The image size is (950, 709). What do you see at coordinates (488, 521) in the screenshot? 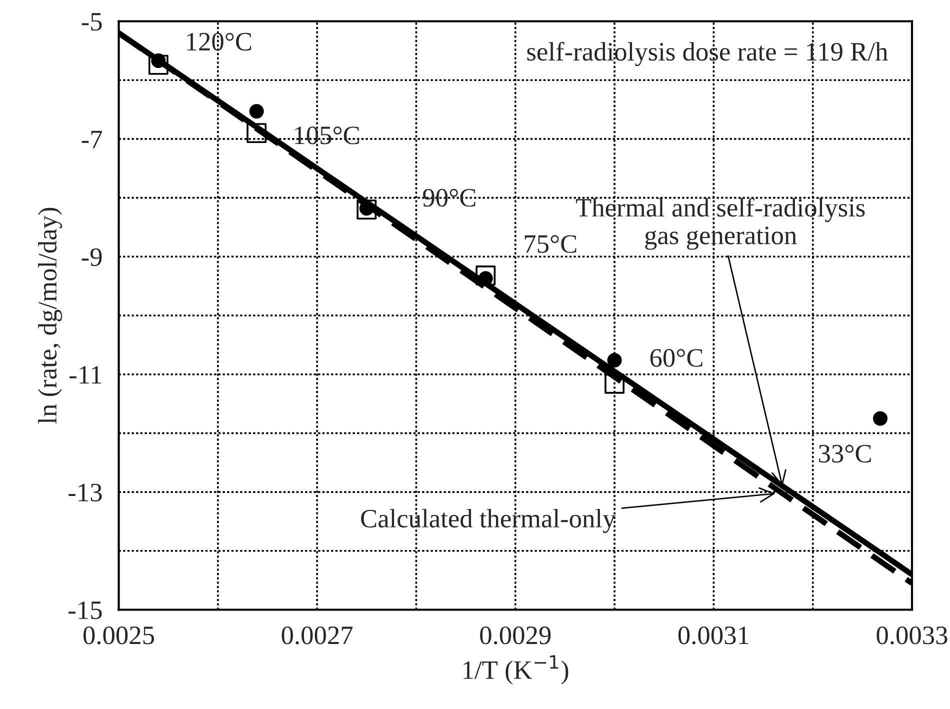
I see `annotation: Calculated thermal-only` at bounding box center [488, 521].